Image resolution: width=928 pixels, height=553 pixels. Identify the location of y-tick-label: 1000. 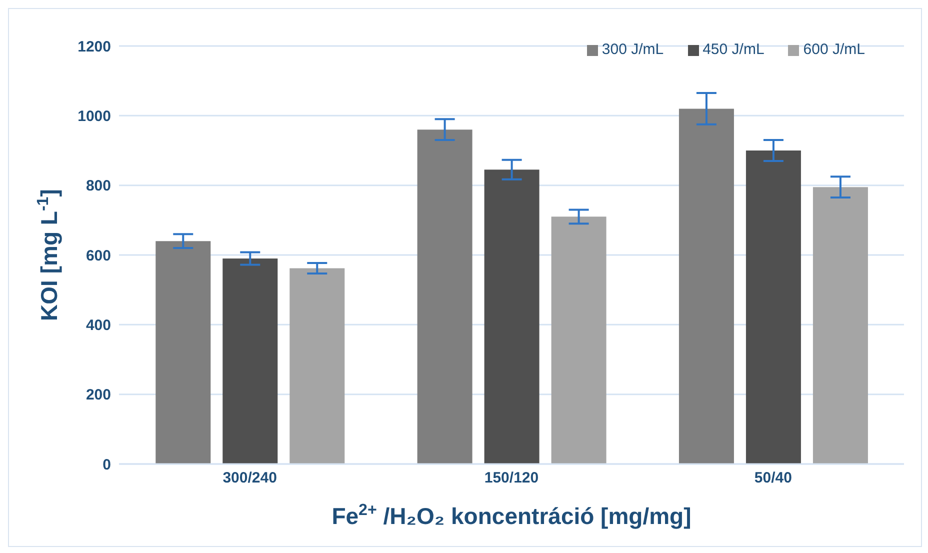
(94, 116).